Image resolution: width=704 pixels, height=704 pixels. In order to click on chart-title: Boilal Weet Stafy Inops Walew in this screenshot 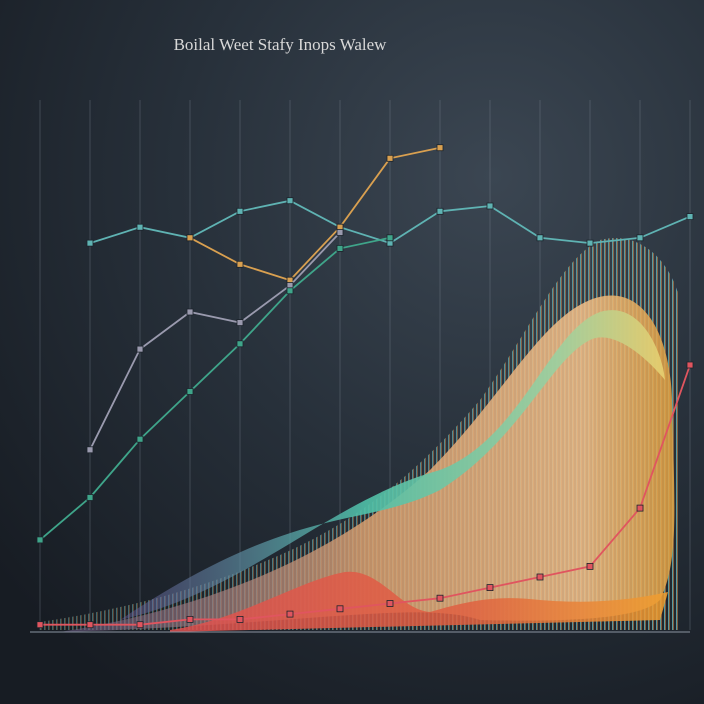, I will do `click(281, 44)`.